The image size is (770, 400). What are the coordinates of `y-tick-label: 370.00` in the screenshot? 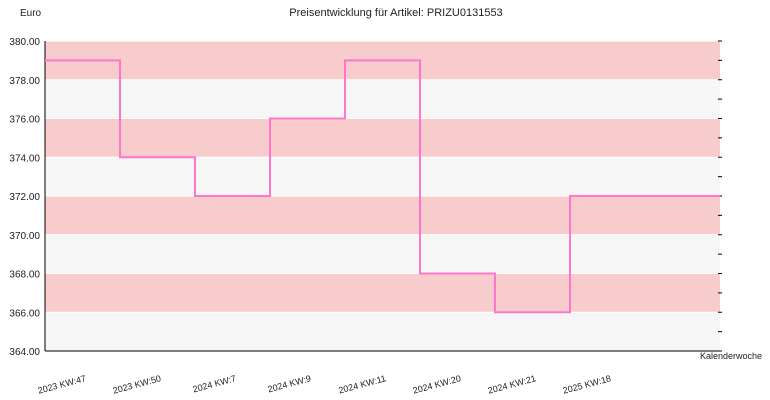 It's located at (24, 236).